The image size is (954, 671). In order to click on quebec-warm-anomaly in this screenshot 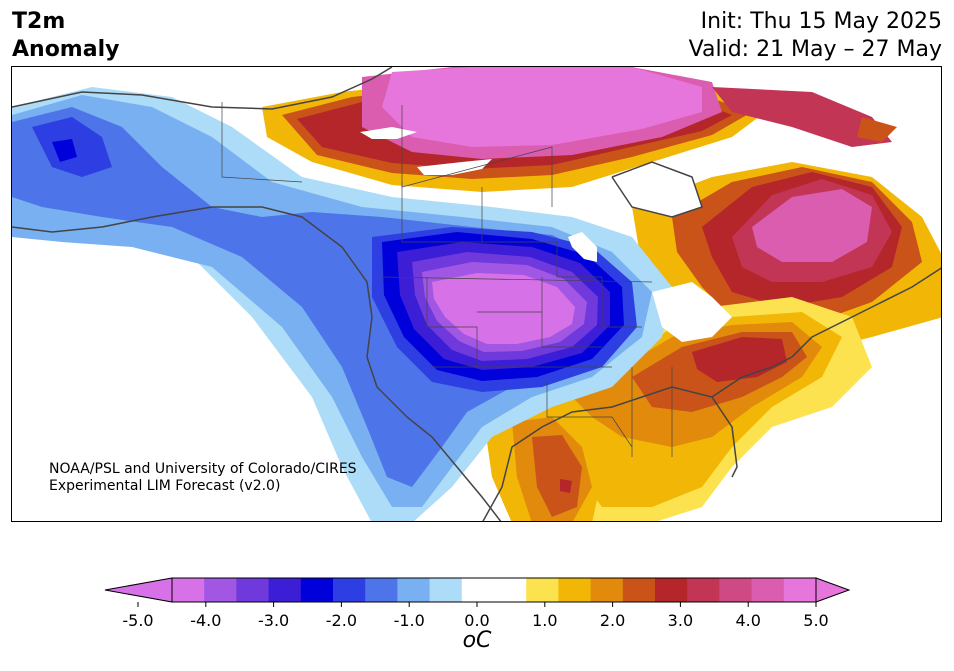, I will do `click(786, 259)`.